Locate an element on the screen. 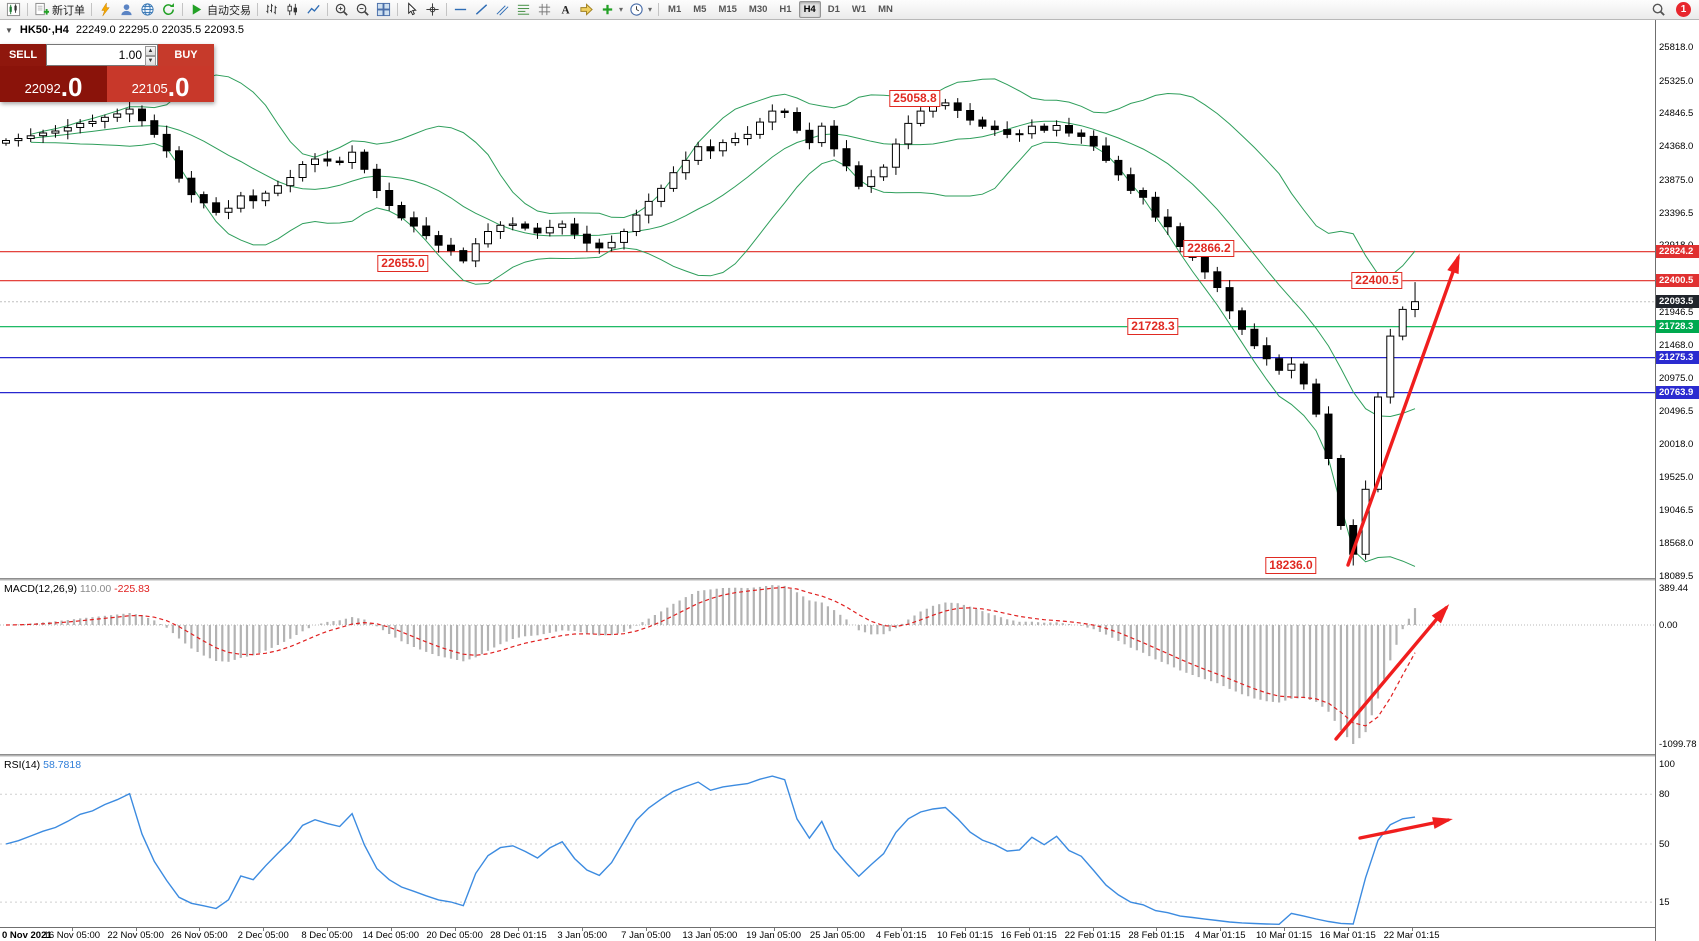 This screenshot has height=941, width=1699. price-label: 22400.5 is located at coordinates (1377, 281).